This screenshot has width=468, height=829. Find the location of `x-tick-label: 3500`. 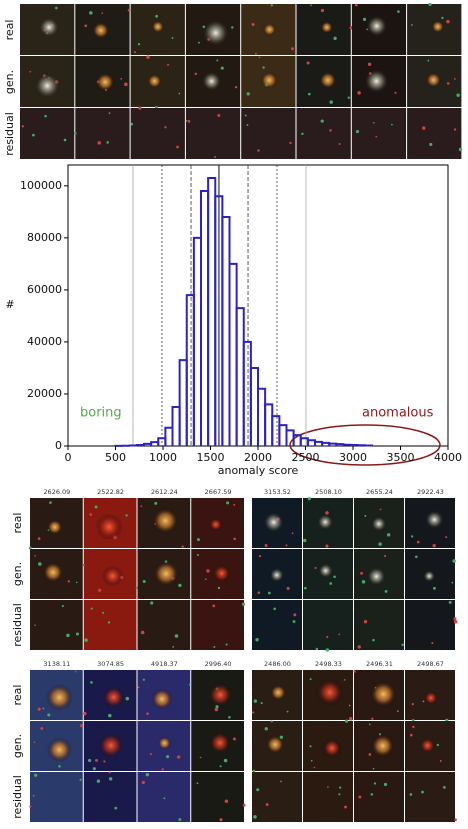

x-tick-label: 3500 is located at coordinates (401, 457).